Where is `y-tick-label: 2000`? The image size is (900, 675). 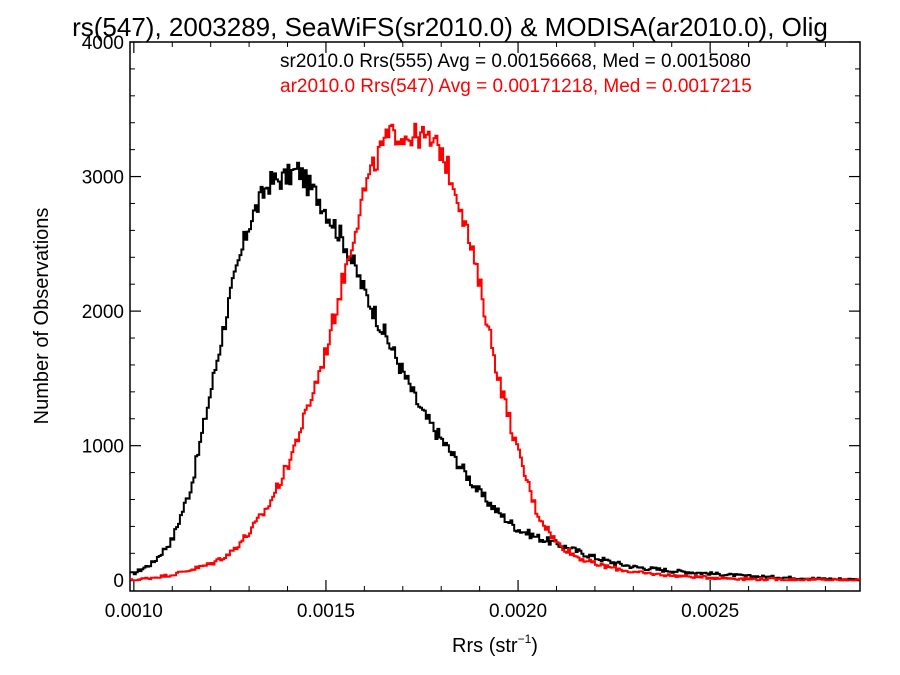
y-tick-label: 2000 is located at coordinates (103, 312).